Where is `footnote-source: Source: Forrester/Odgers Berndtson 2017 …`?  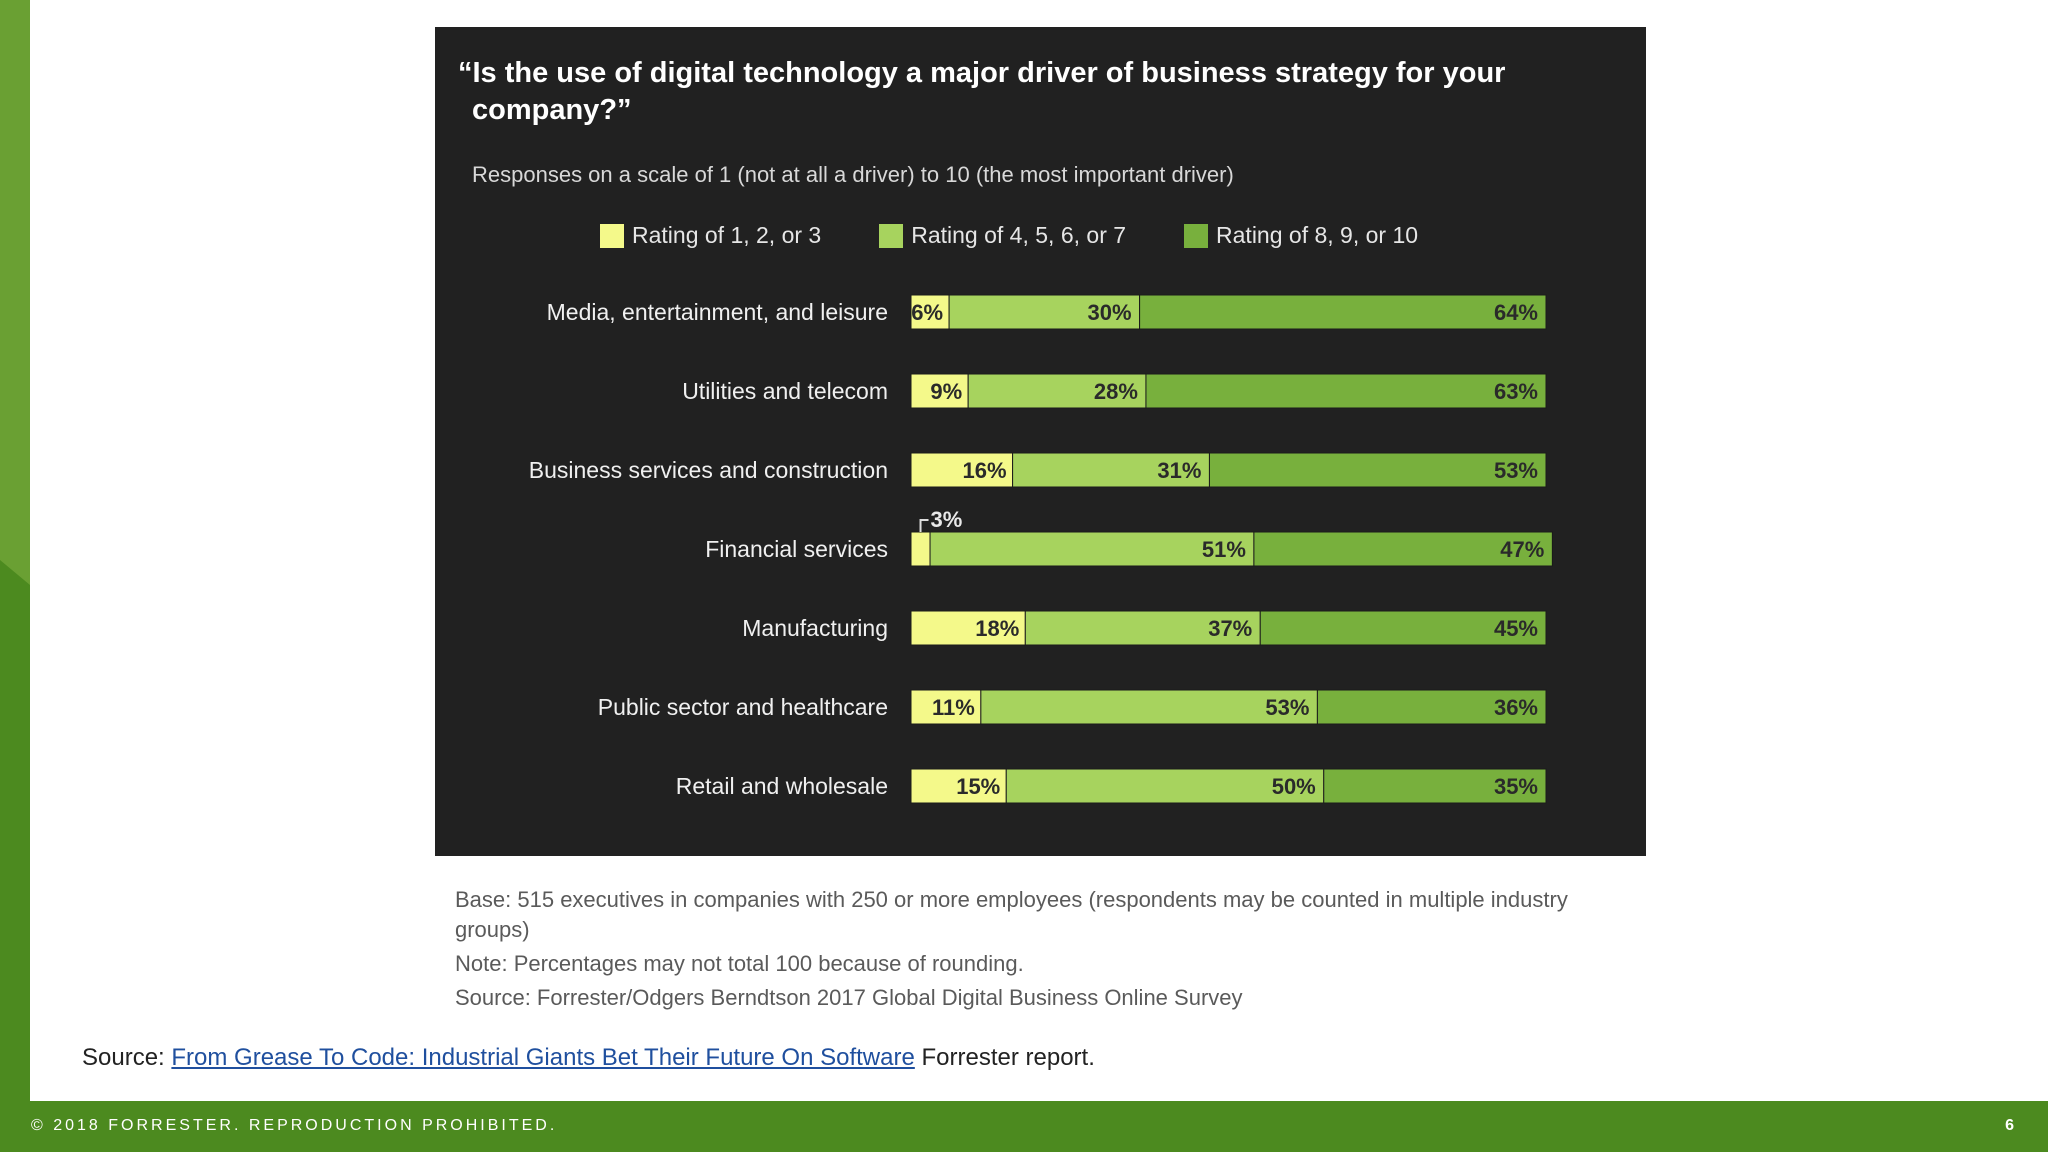
footnote-source: Source: Forrester/Odgers Berndtson 2017 … is located at coordinates (849, 997).